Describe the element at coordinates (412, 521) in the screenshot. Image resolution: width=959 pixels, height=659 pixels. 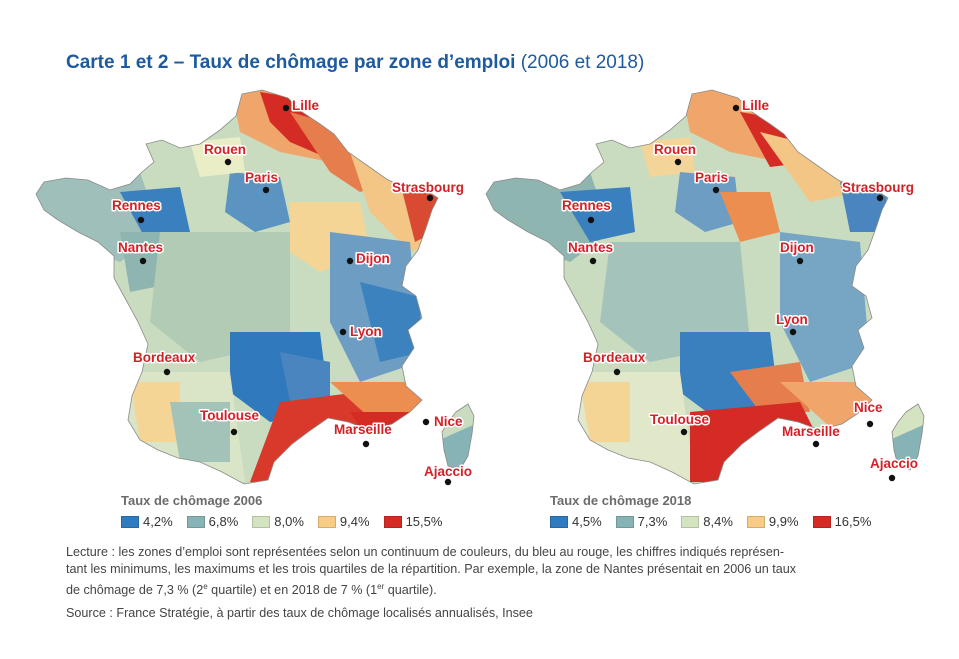
I see `legend-item-q5: 15,5%` at that location.